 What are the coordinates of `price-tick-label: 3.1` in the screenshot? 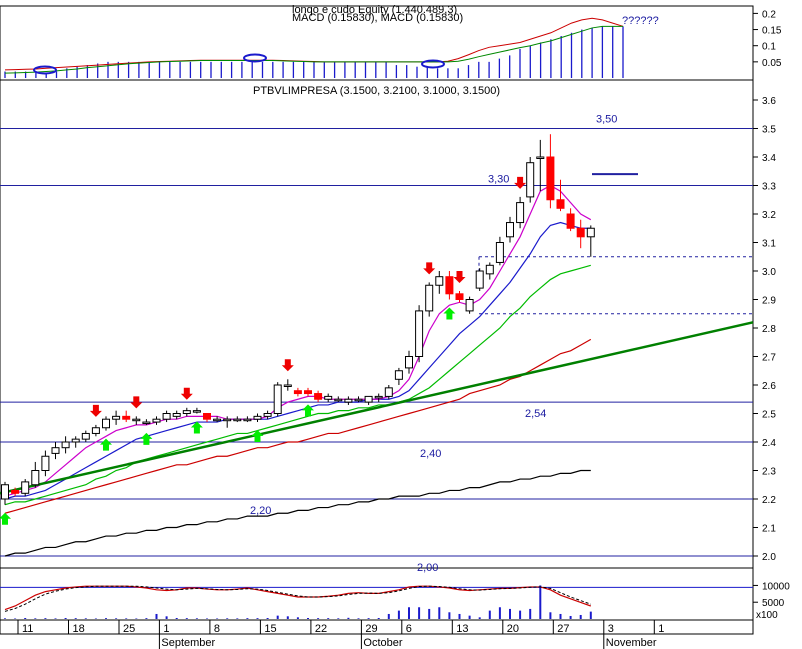 It's located at (769, 244).